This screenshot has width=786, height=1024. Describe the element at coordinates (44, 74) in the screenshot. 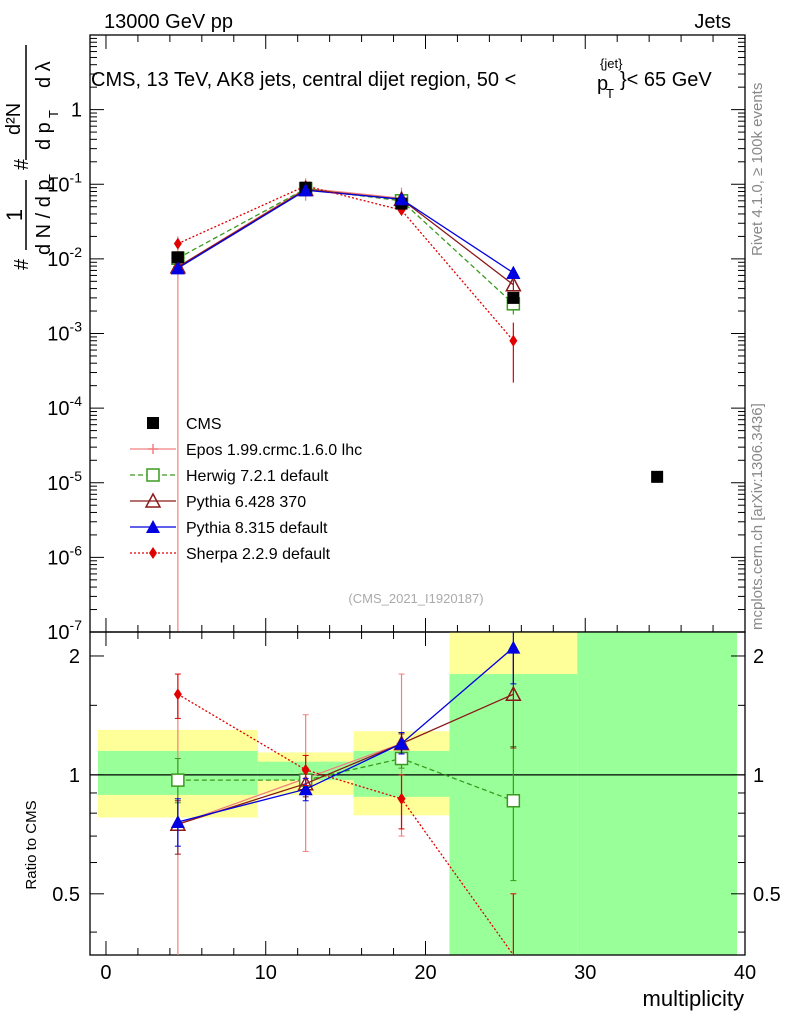

I see `svg-text: d λ` at that location.